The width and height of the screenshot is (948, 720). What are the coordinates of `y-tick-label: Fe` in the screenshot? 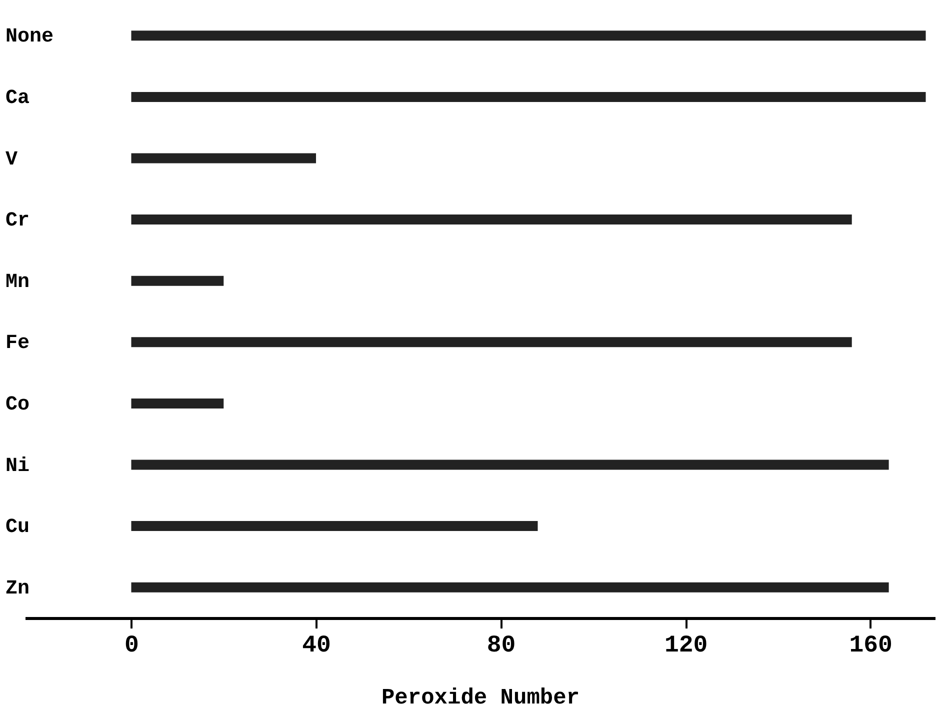 It's located at (18, 344).